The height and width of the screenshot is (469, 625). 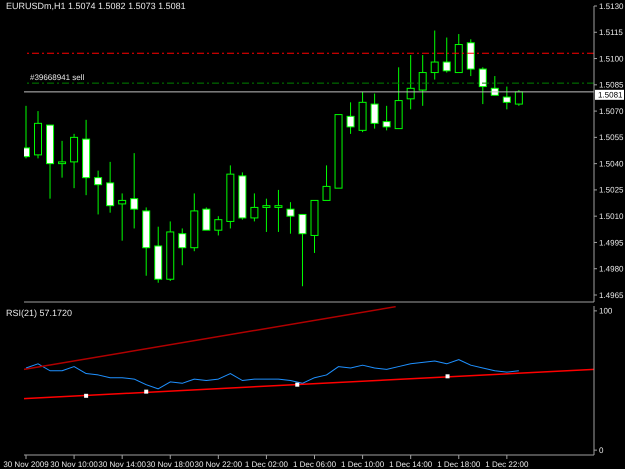 I want to click on x-tick-label: 1 Dec 14:00, so click(x=411, y=464).